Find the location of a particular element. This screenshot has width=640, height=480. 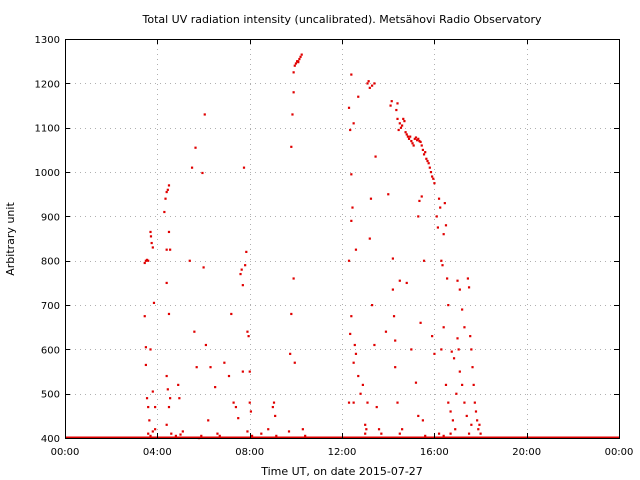

x-tick-label: 00:00 is located at coordinates (619, 452).